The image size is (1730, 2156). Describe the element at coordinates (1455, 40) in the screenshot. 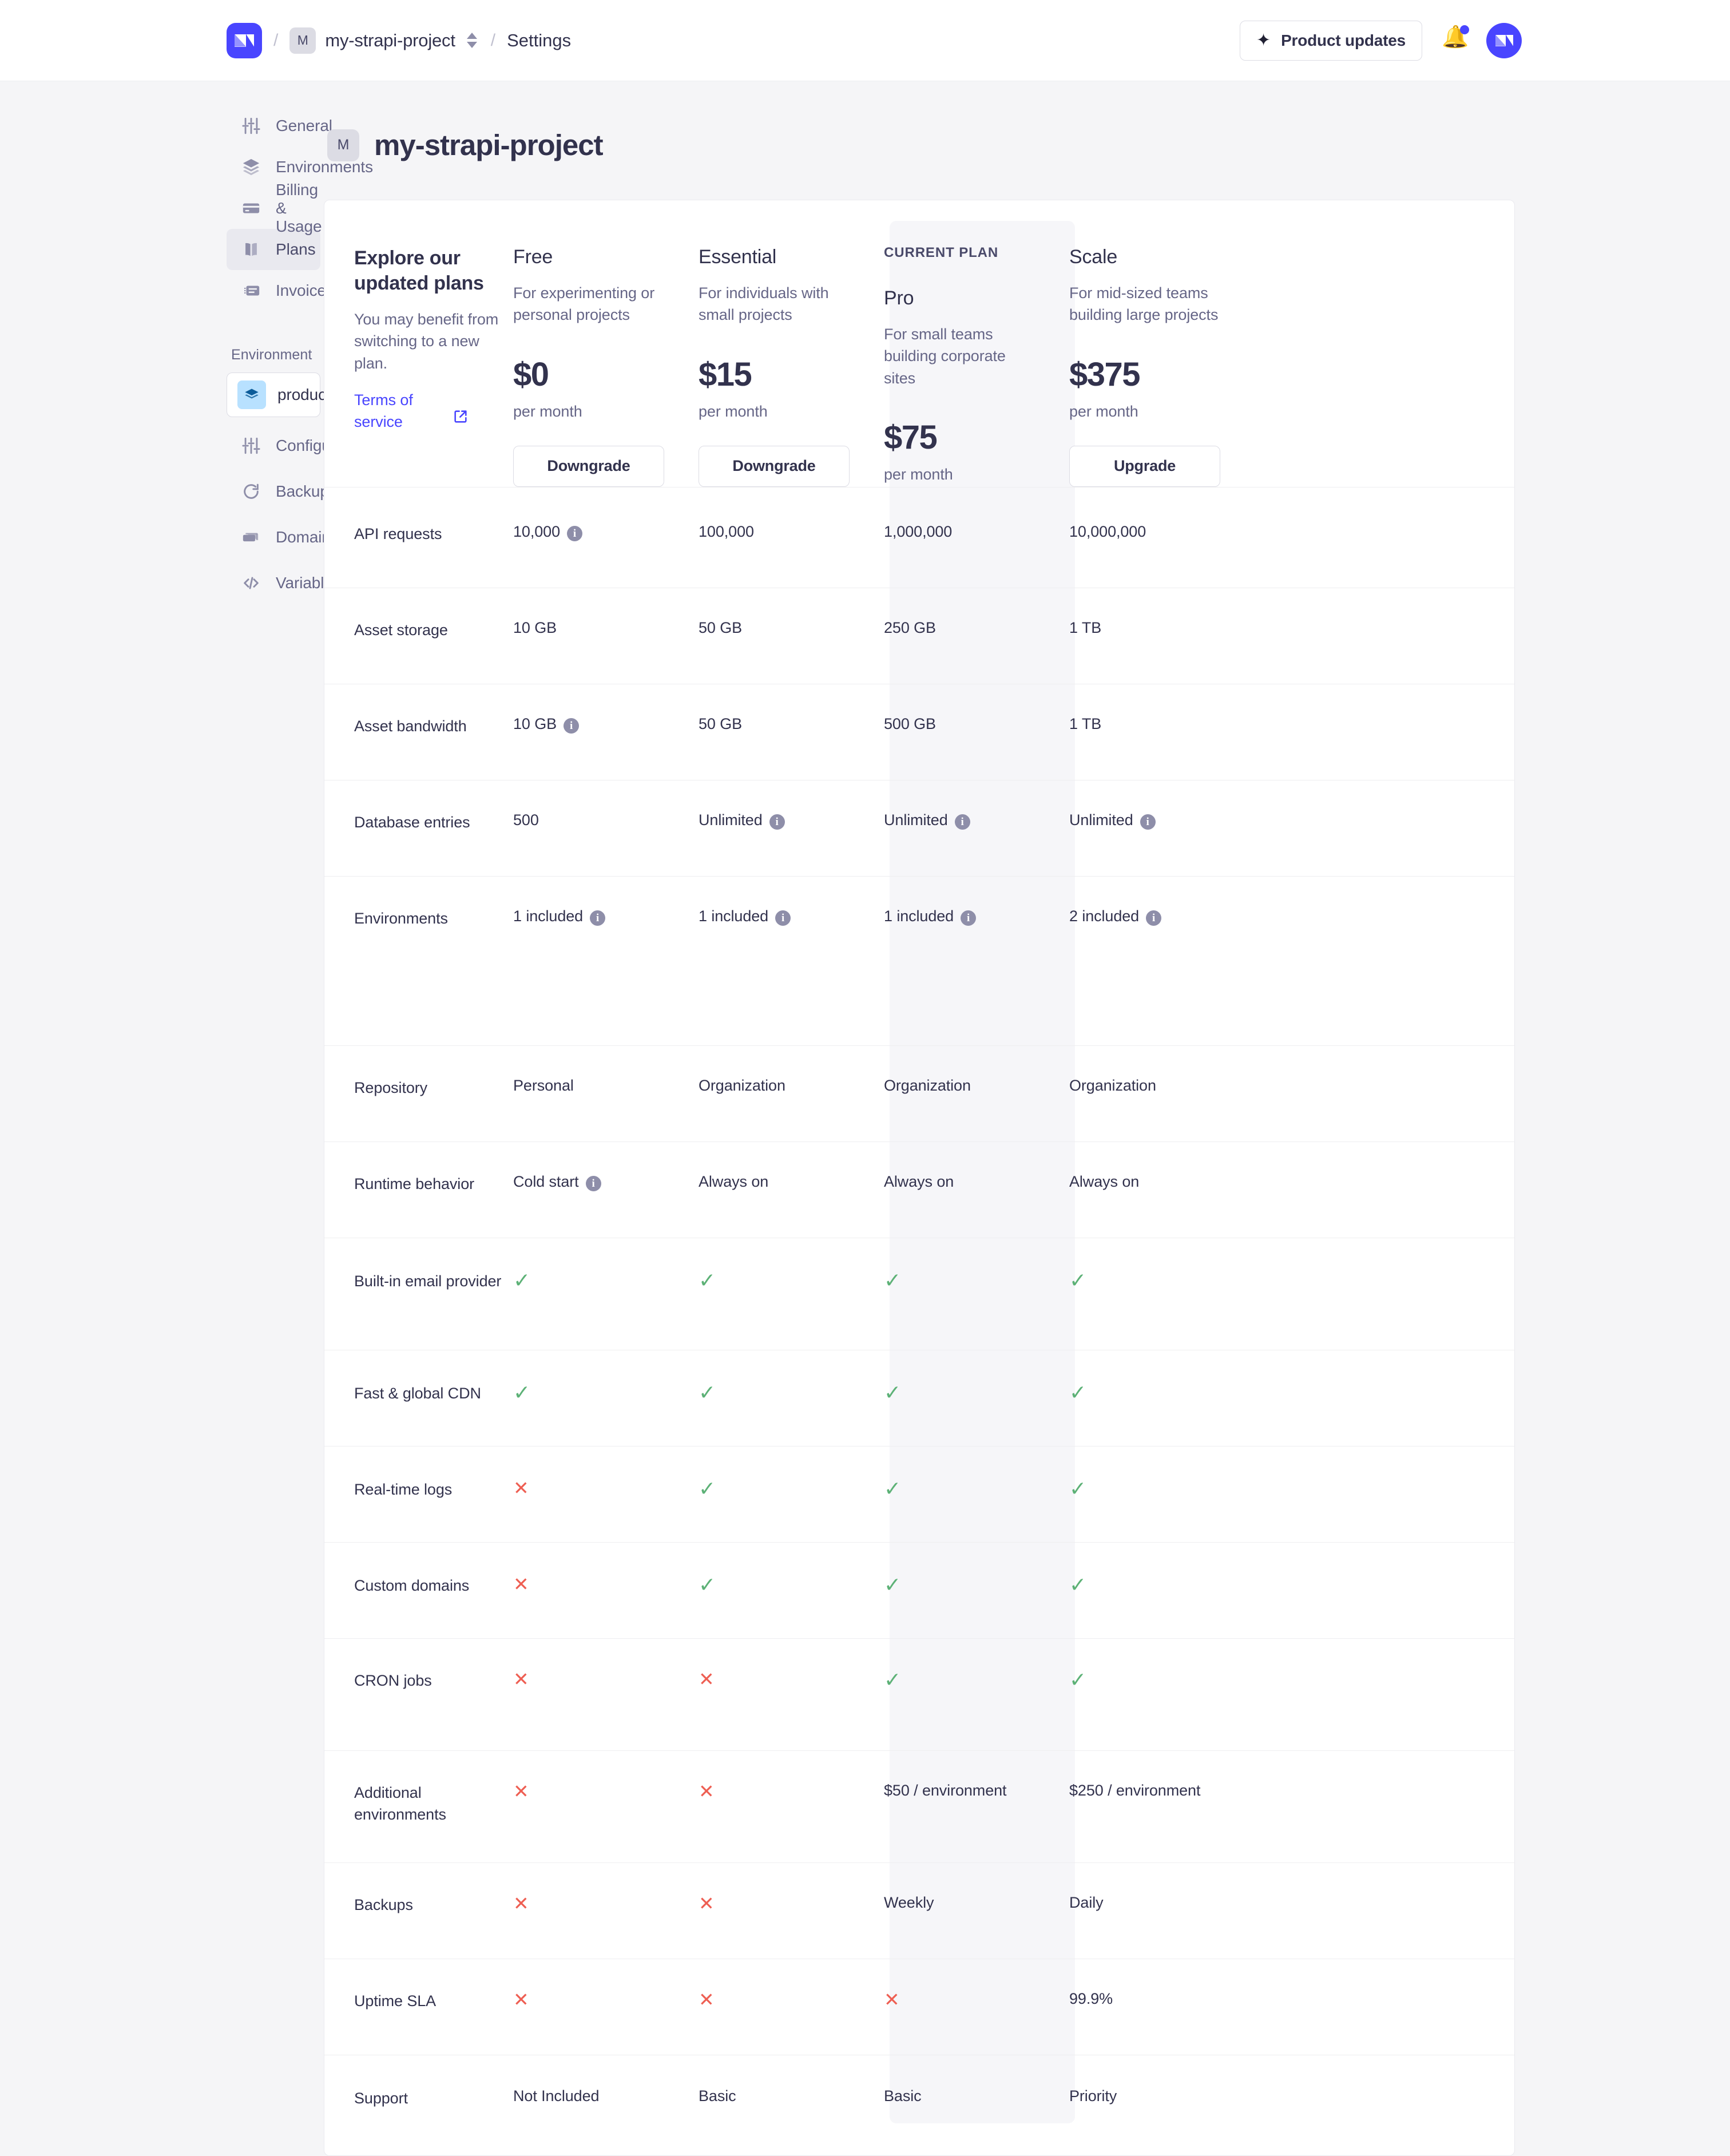

I see `notifications-button: 🔔` at that location.